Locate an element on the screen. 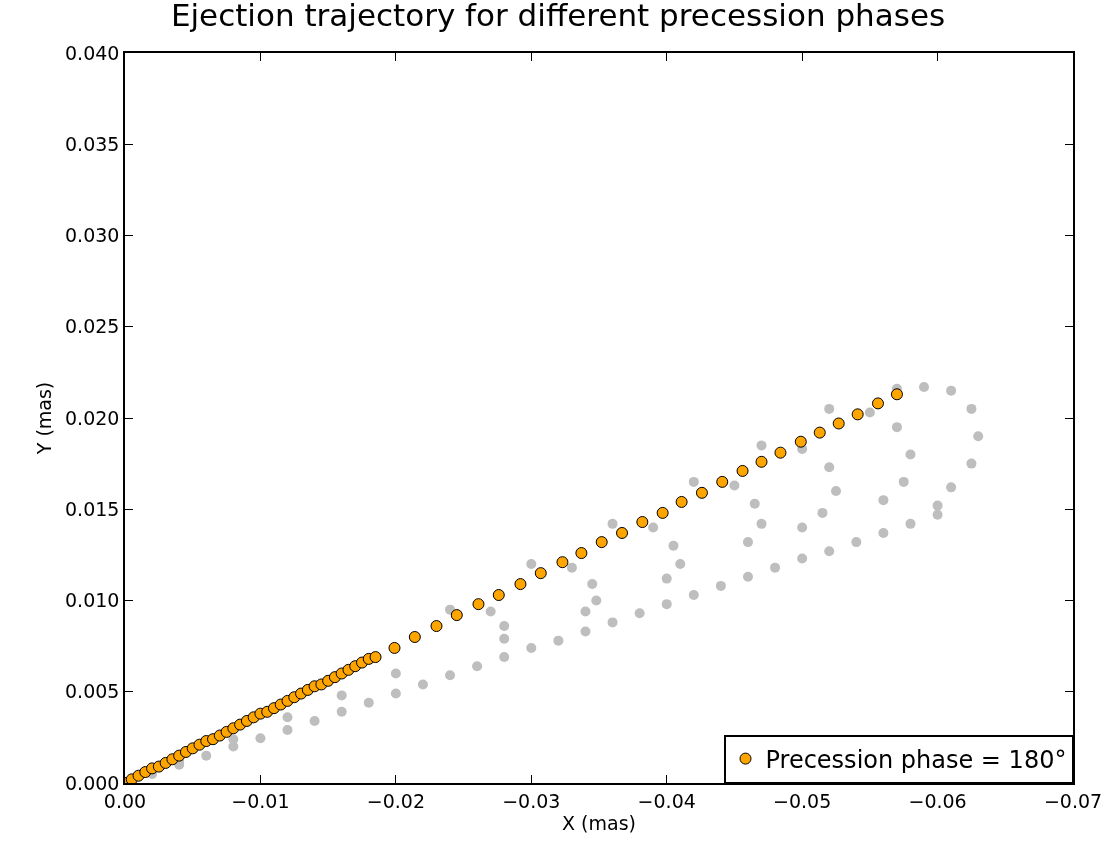  x-tick-label: −0.05 is located at coordinates (802, 800).